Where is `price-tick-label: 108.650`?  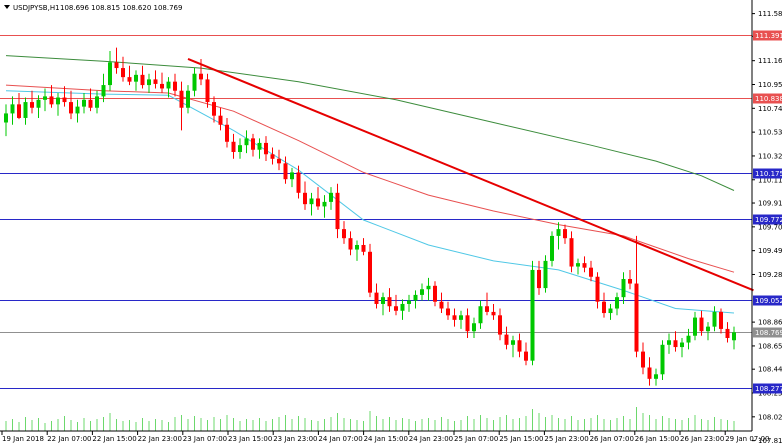 price-tick-label: 108.650 is located at coordinates (770, 346).